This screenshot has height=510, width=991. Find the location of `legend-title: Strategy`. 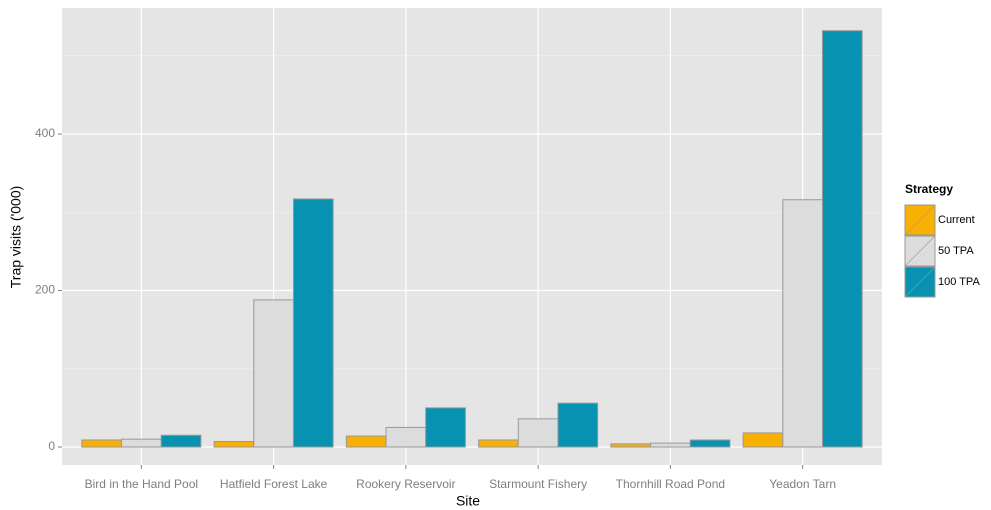

legend-title: Strategy is located at coordinates (929, 189).